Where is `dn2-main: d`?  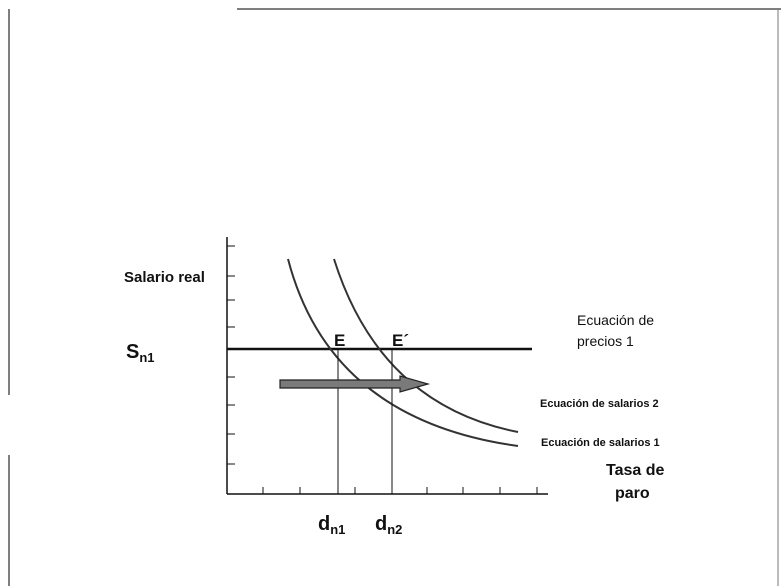 dn2-main: d is located at coordinates (381, 524).